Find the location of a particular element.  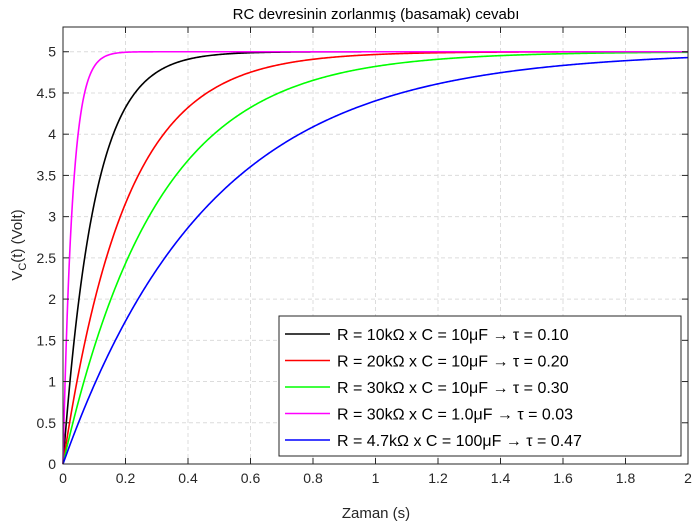

y-tick-label: 2 is located at coordinates (52, 299).